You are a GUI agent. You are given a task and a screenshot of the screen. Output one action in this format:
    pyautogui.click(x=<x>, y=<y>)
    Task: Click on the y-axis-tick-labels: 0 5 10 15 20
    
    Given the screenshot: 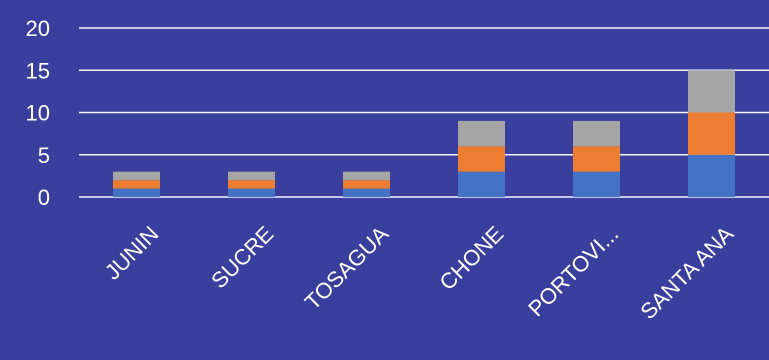 What is the action you would take?
    pyautogui.click(x=38, y=113)
    